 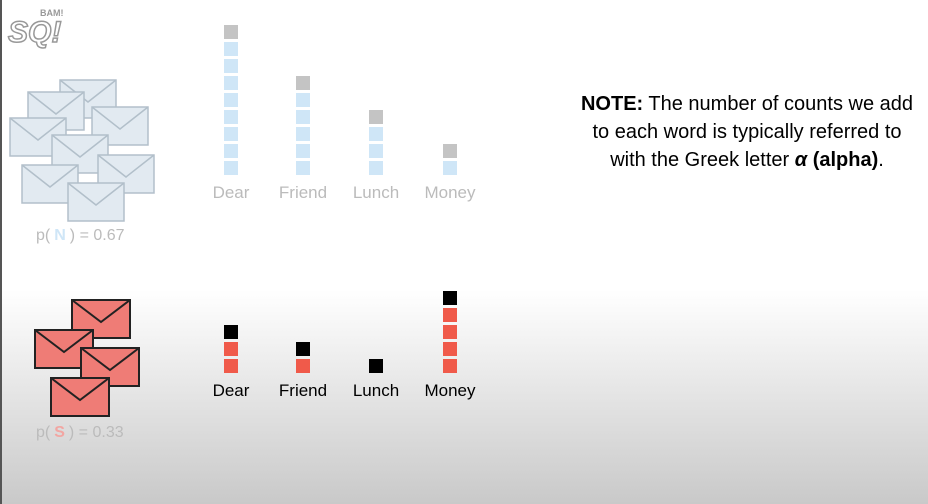 What do you see at coordinates (612, 104) in the screenshot?
I see `note-label: NOTE:` at bounding box center [612, 104].